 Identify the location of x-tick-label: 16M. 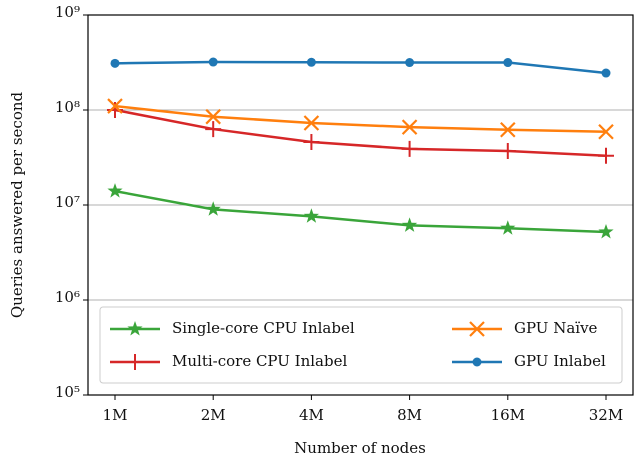
(508, 415).